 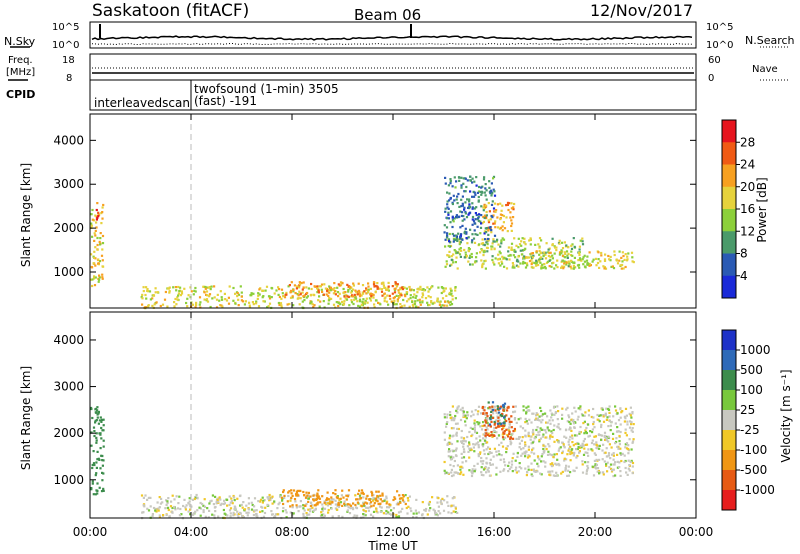 I want to click on power-ylabel: Slant Range [km], so click(x=26, y=215).